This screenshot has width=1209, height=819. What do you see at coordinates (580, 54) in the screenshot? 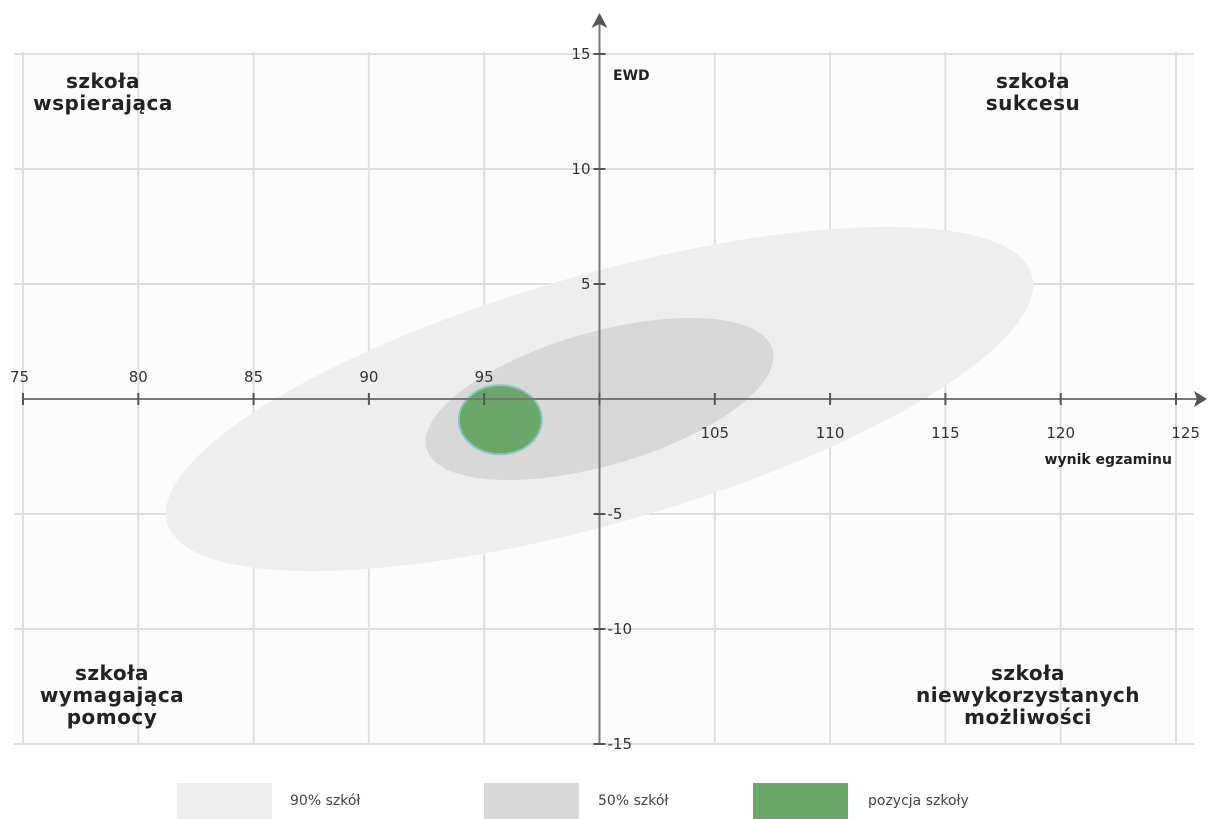
I see `y-tick-label: 15` at bounding box center [580, 54].